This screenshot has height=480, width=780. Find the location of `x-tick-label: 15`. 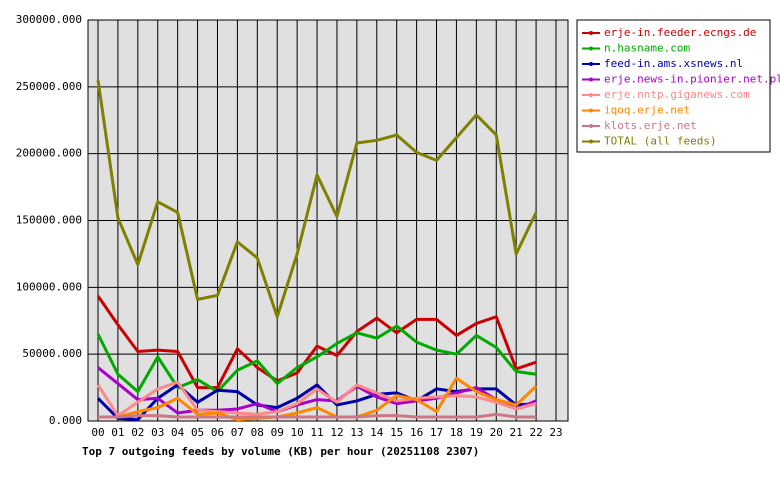

x-tick-label: 15 is located at coordinates (396, 432).